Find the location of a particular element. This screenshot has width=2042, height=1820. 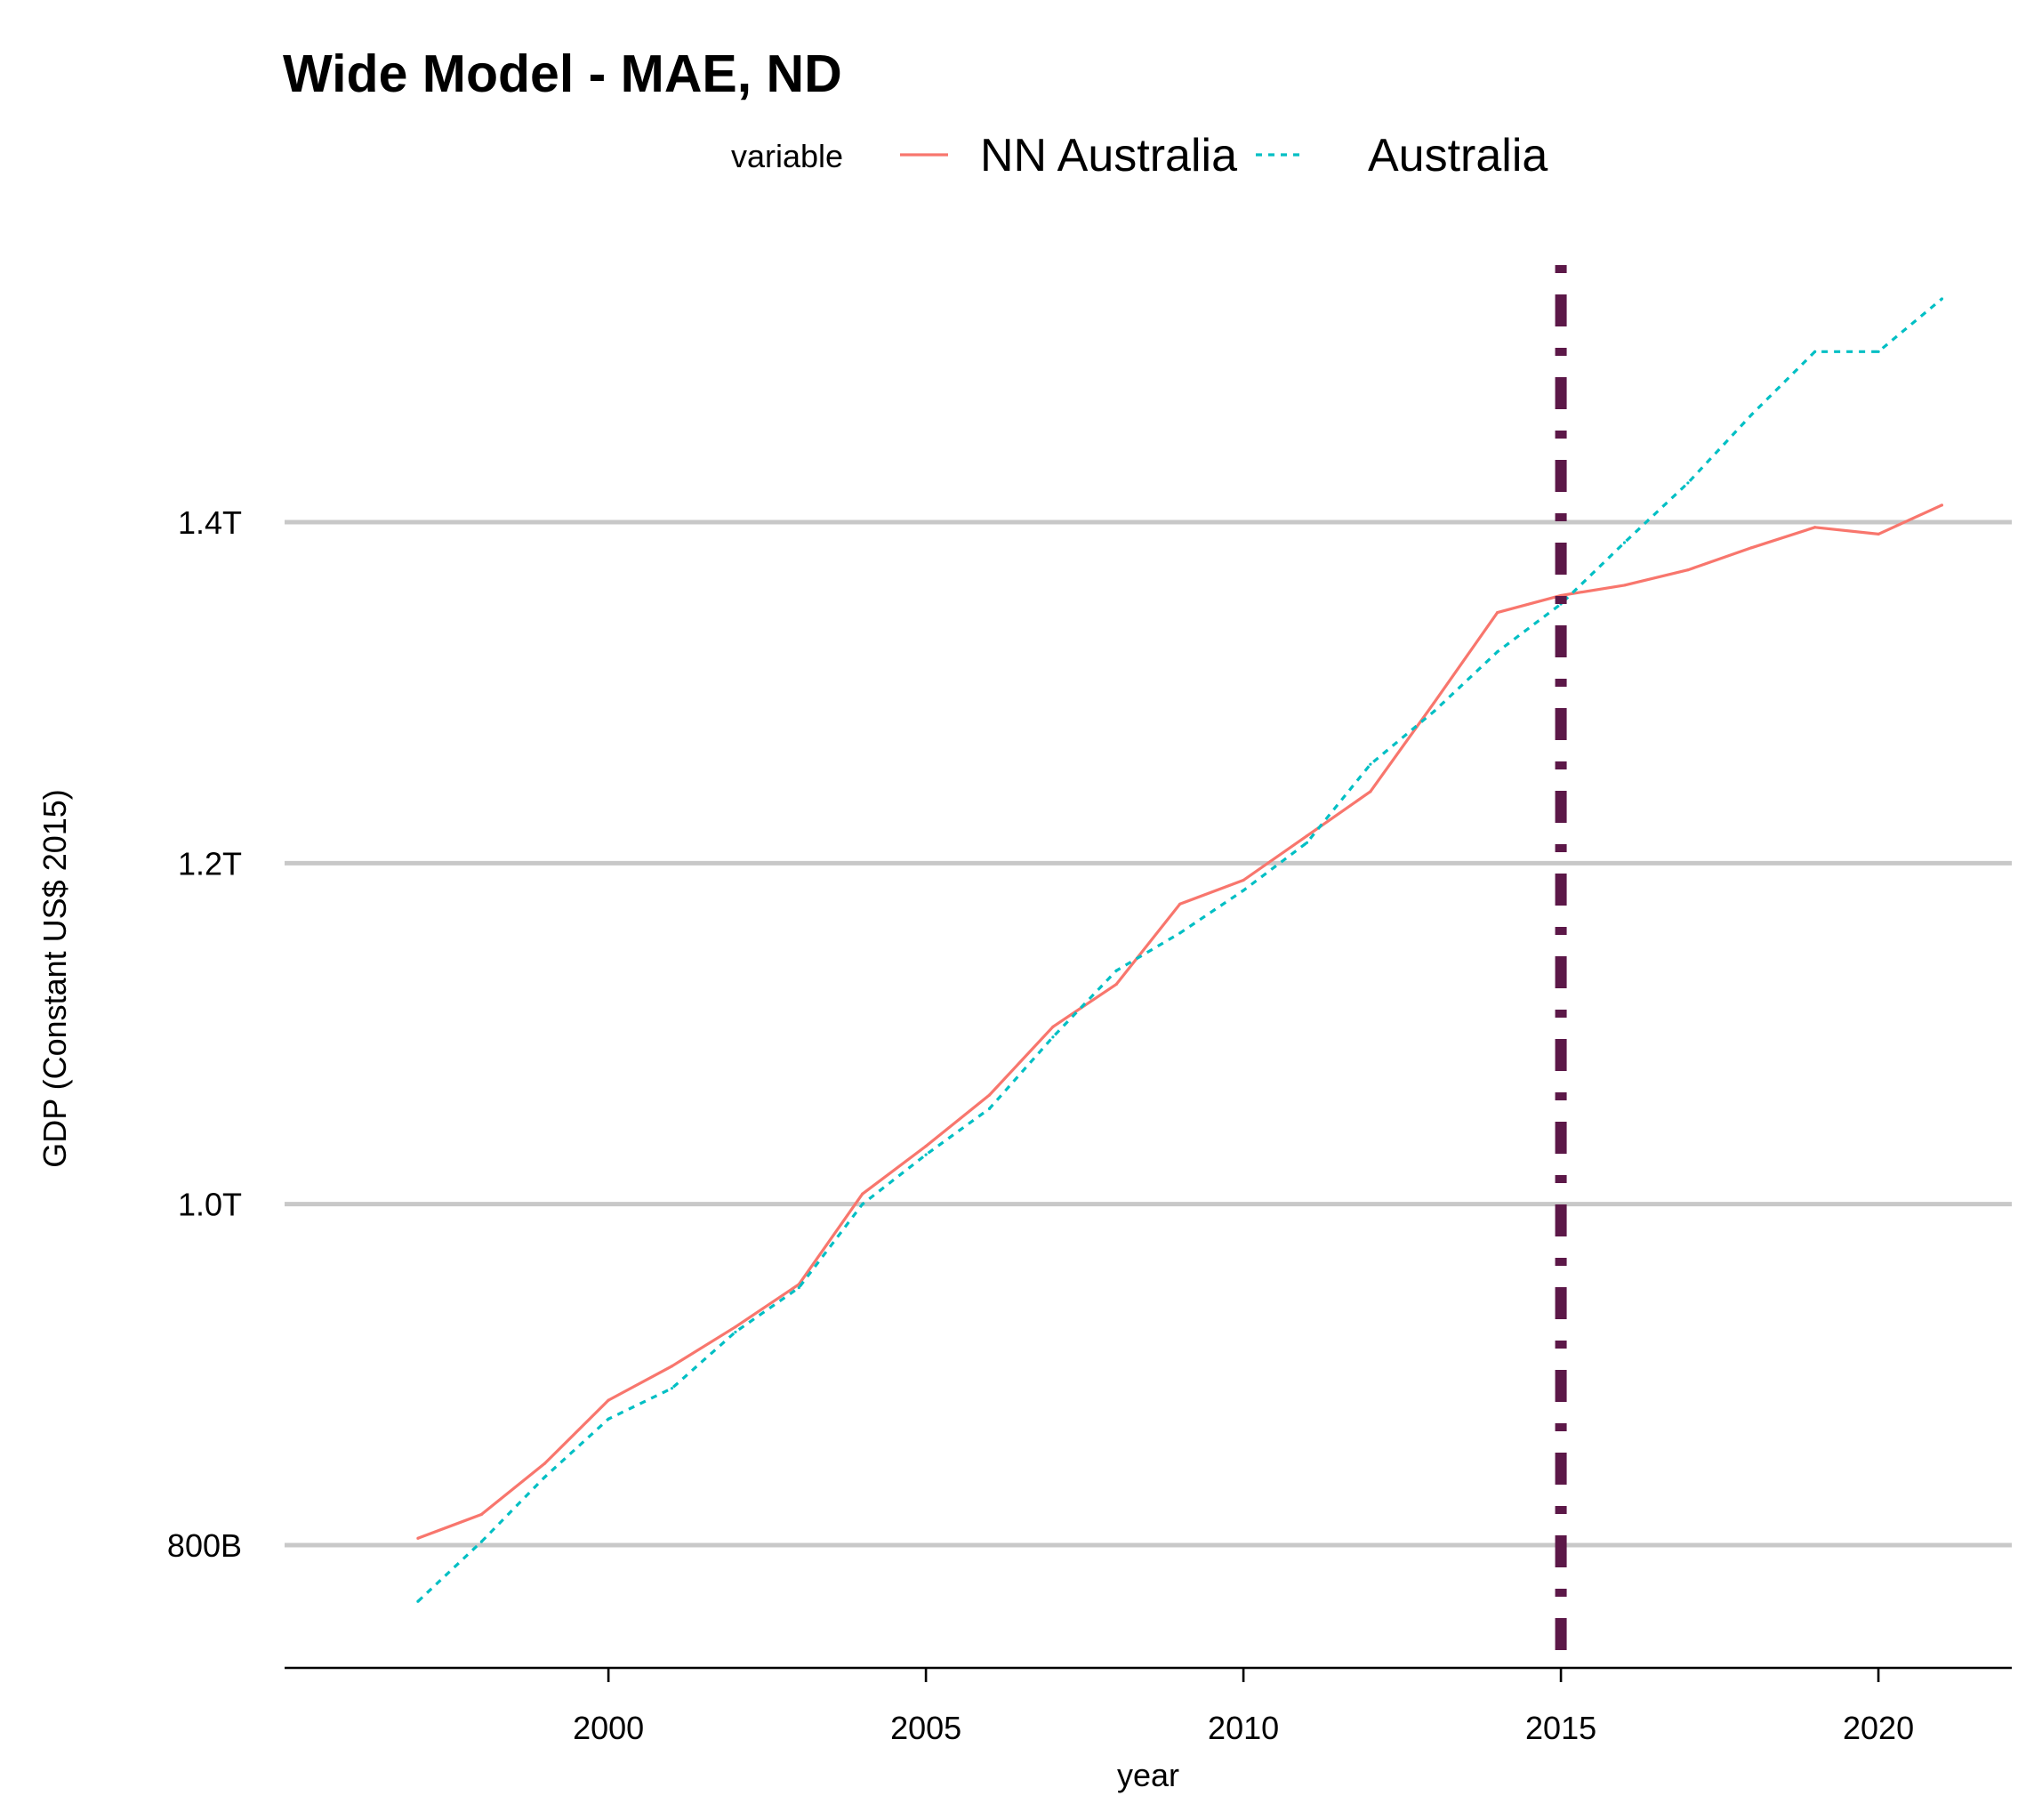

y-tick-label-800b: 800B is located at coordinates (204, 1545).